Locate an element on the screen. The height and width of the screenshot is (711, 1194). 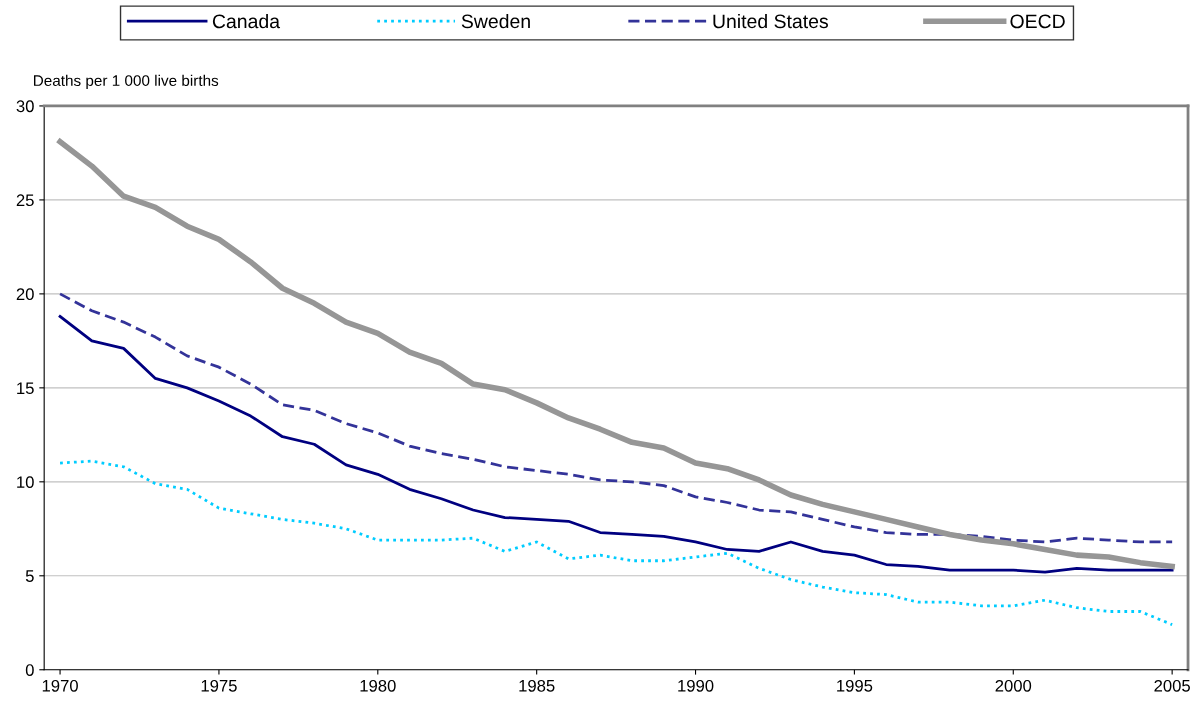
x-tick-label: 1970 is located at coordinates (60, 685).